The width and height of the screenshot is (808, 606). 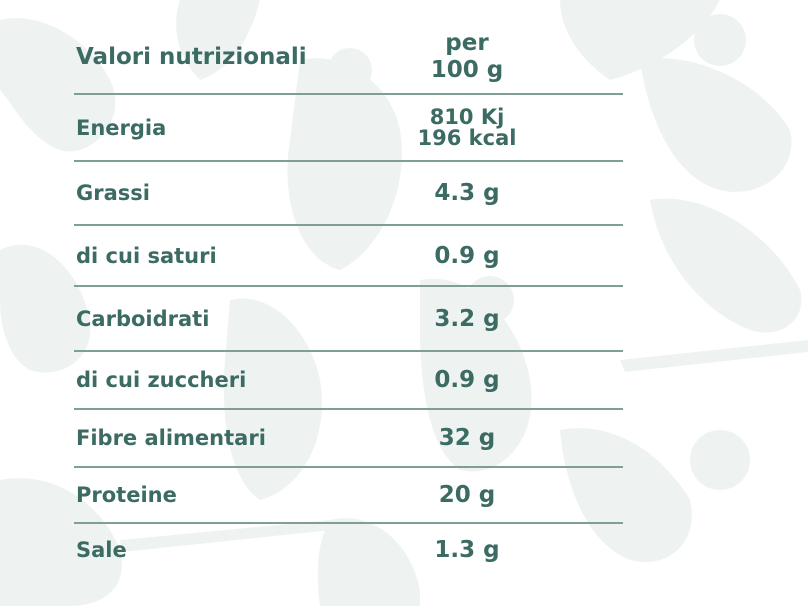 What do you see at coordinates (514, 57) in the screenshot?
I see `per-100g-header: per 100 g` at bounding box center [514, 57].